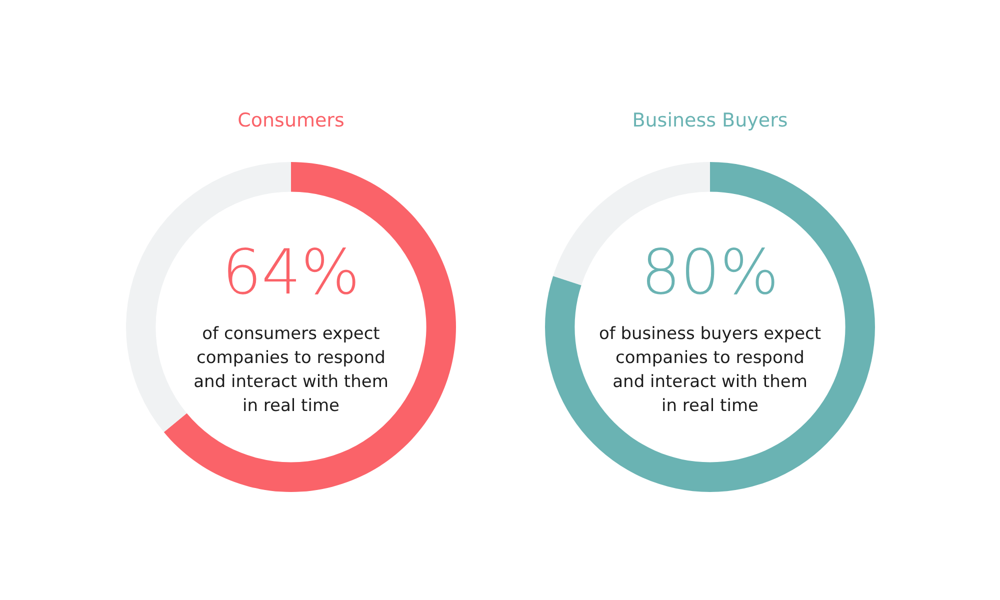 The height and width of the screenshot is (600, 1000). I want to click on data-label: 64%, so click(291, 272).